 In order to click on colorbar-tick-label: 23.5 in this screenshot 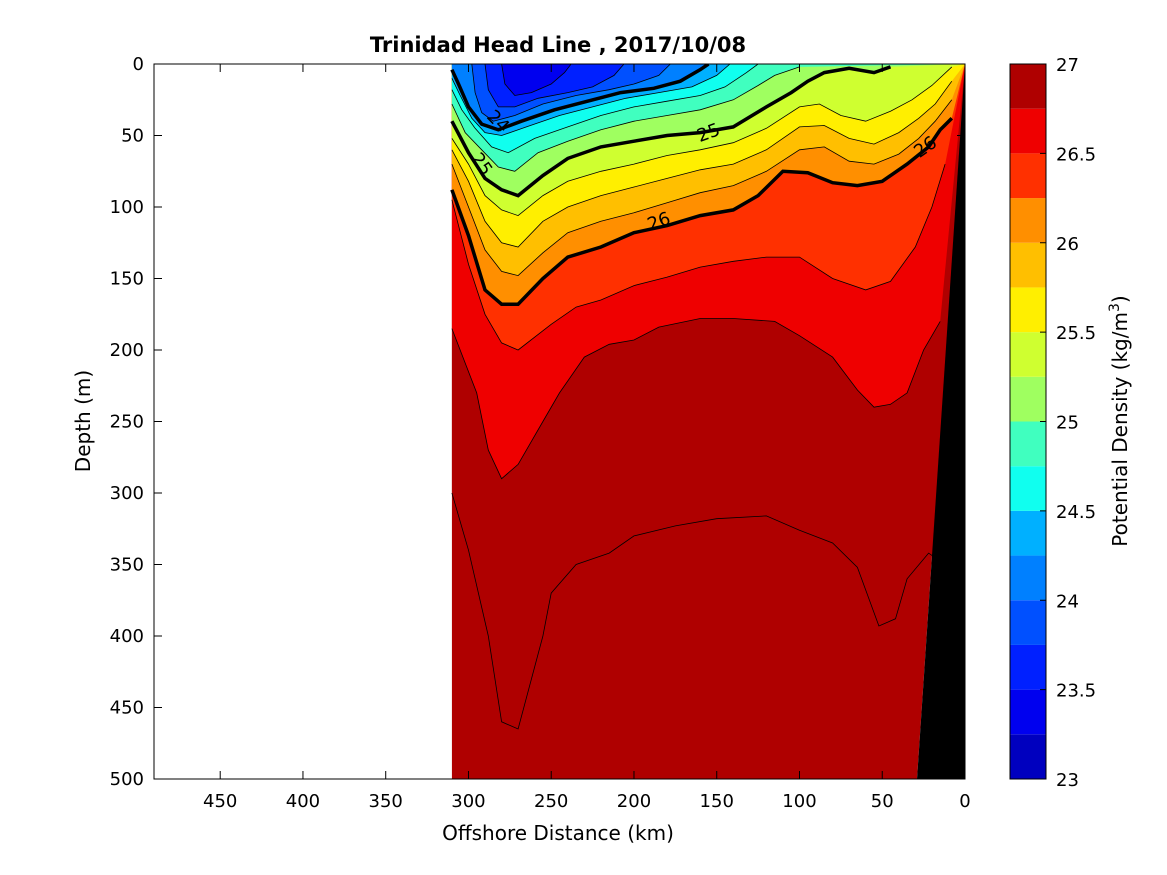, I will do `click(1076, 691)`.